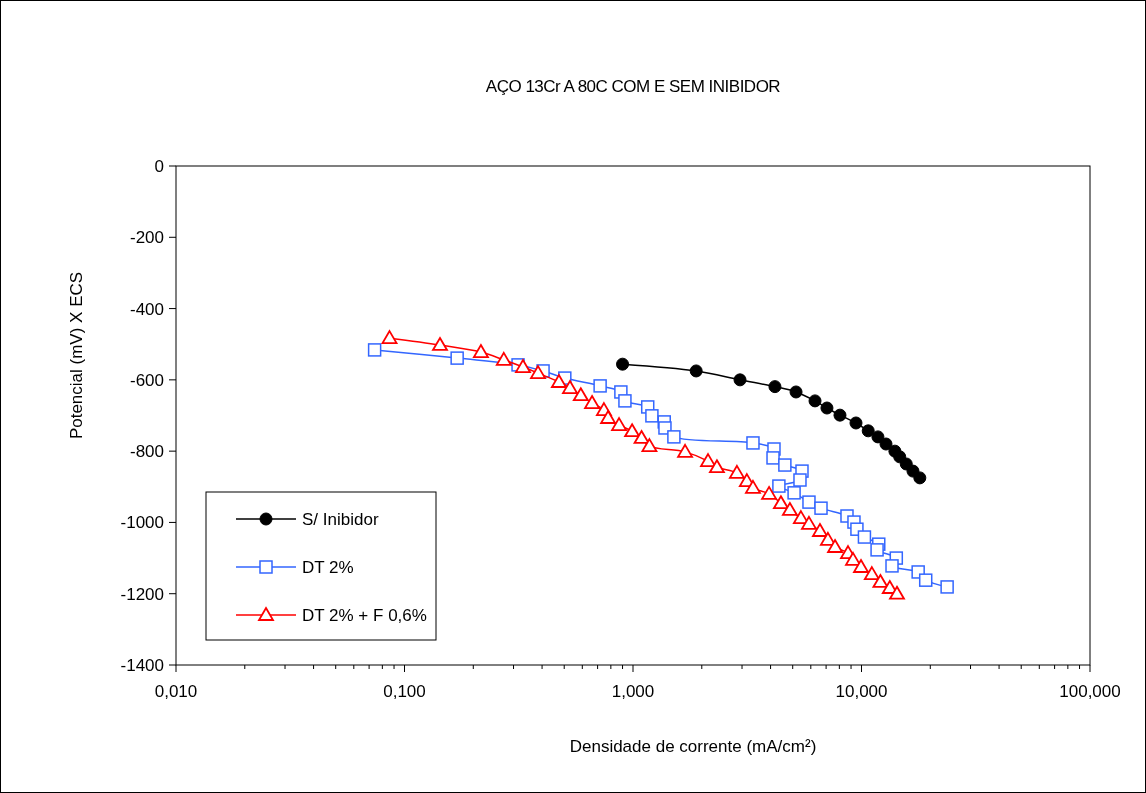  I want to click on chart-title: AÇO 13Cr A 80C COM E SEM INIBIDOR, so click(633, 86).